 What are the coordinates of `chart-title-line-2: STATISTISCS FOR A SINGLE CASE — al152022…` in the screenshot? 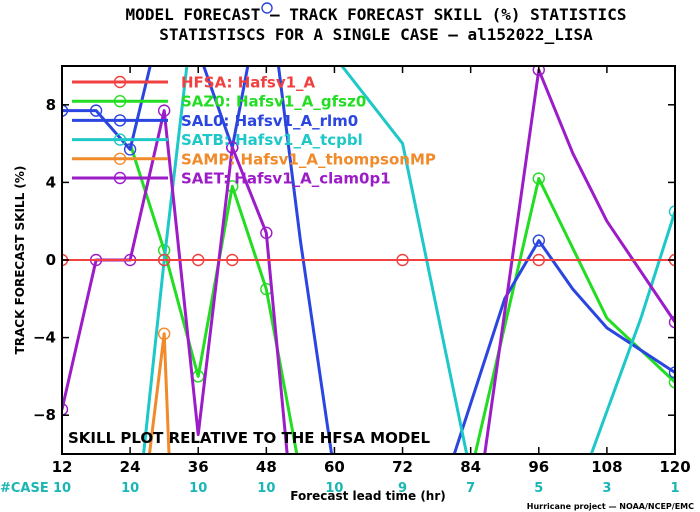 It's located at (376, 34).